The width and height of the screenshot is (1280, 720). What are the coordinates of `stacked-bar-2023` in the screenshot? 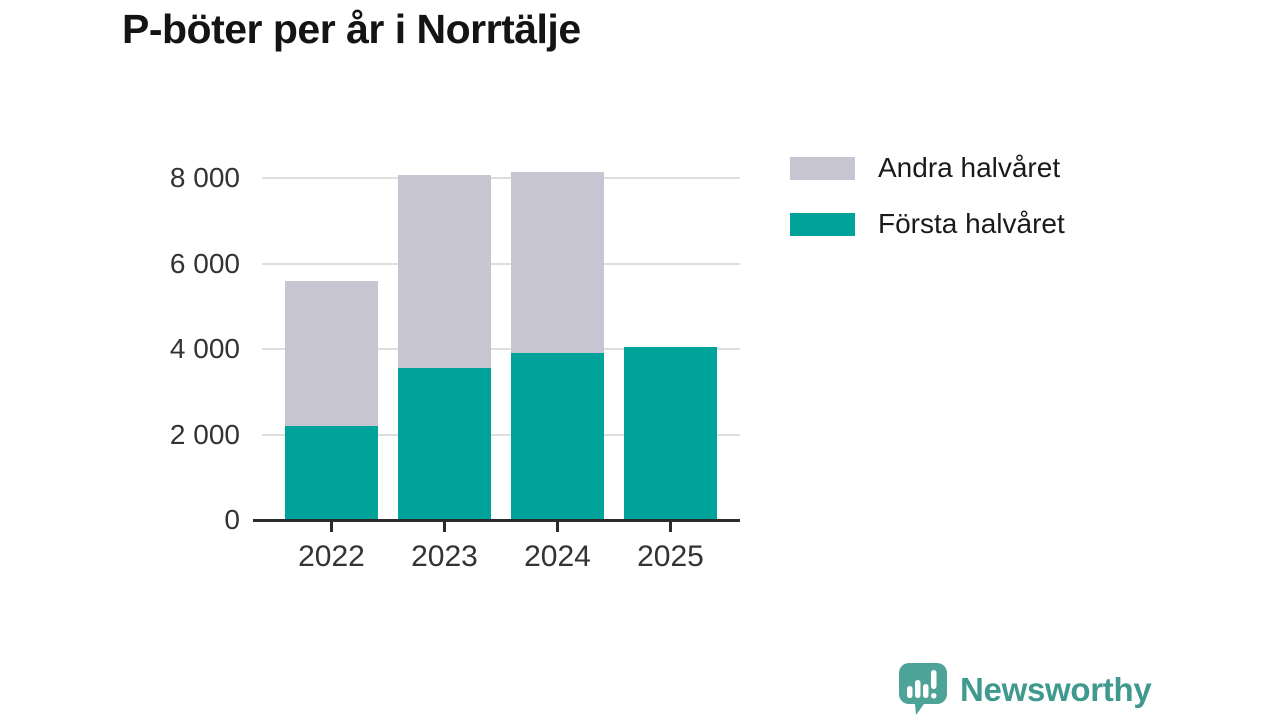 It's located at (444, 335).